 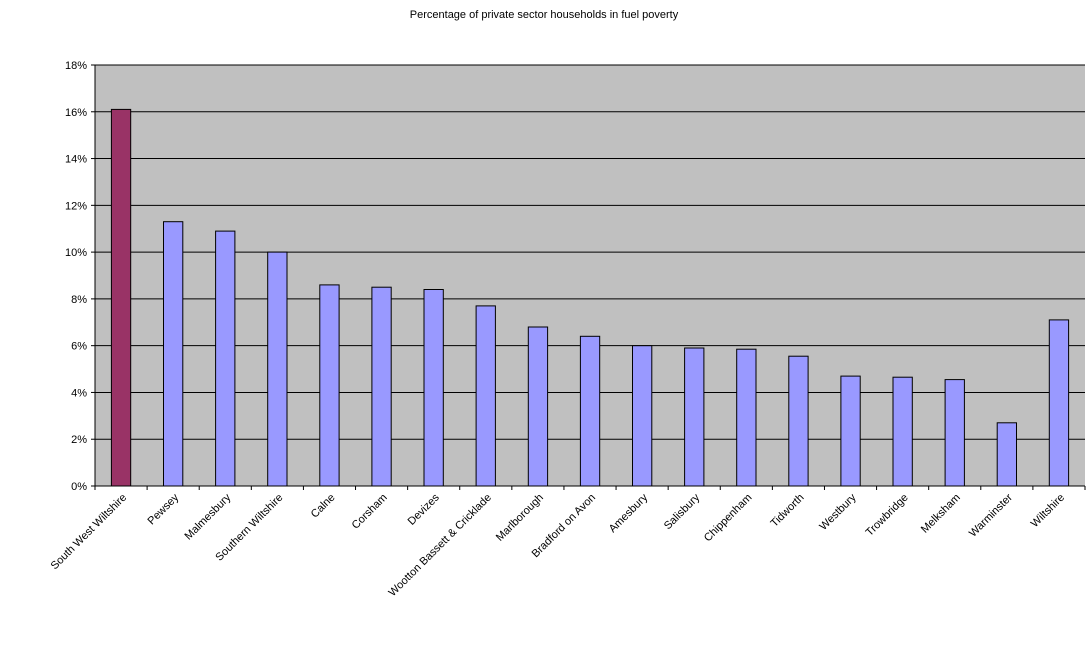 I want to click on x-category-label: Calne, so click(x=323, y=506).